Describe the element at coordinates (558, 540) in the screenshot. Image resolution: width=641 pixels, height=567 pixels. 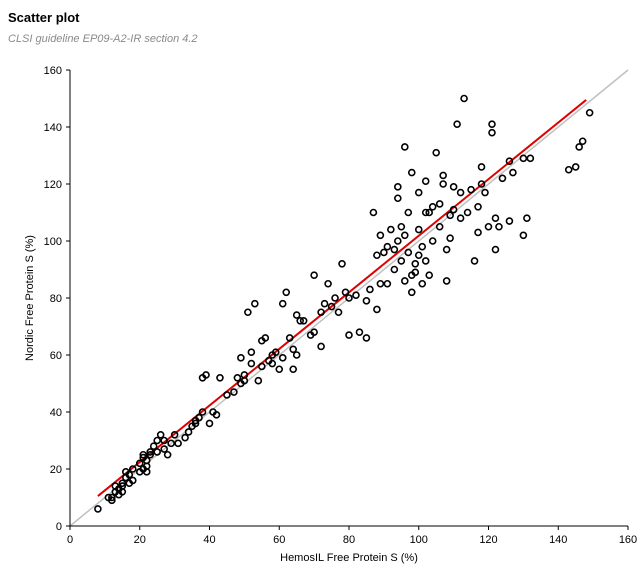
I see `x-tick-label: 140` at that location.